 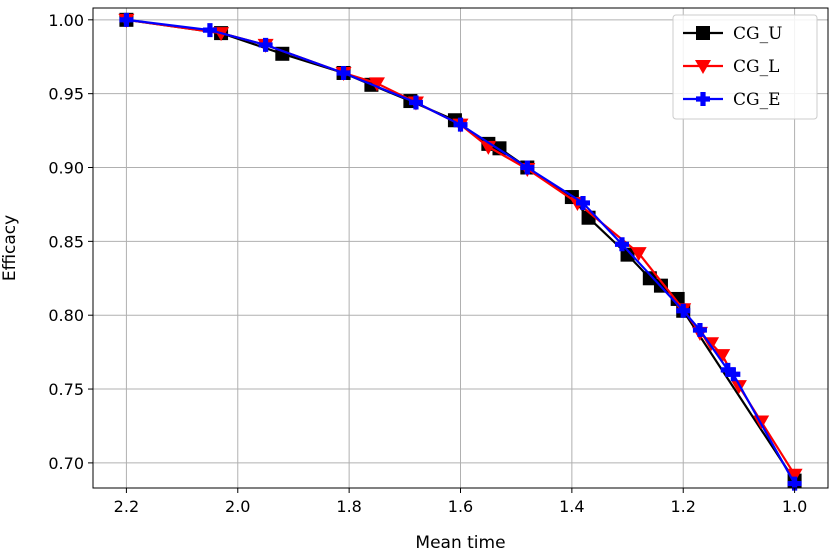 I want to click on y-tick-label: 0.75, so click(x=66, y=389).